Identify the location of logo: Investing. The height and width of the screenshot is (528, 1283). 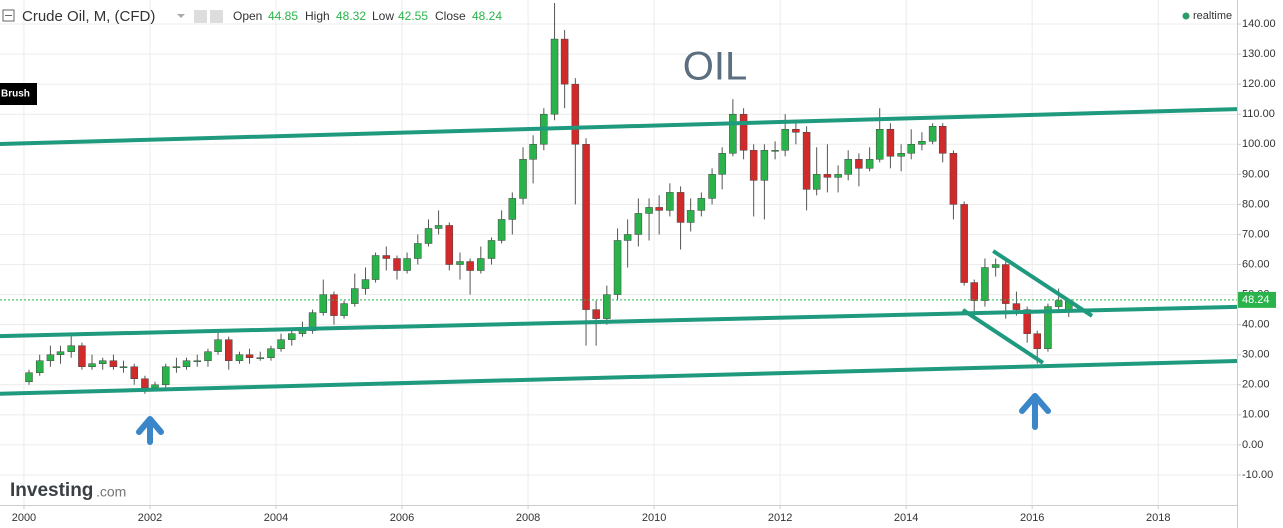
(51, 490).